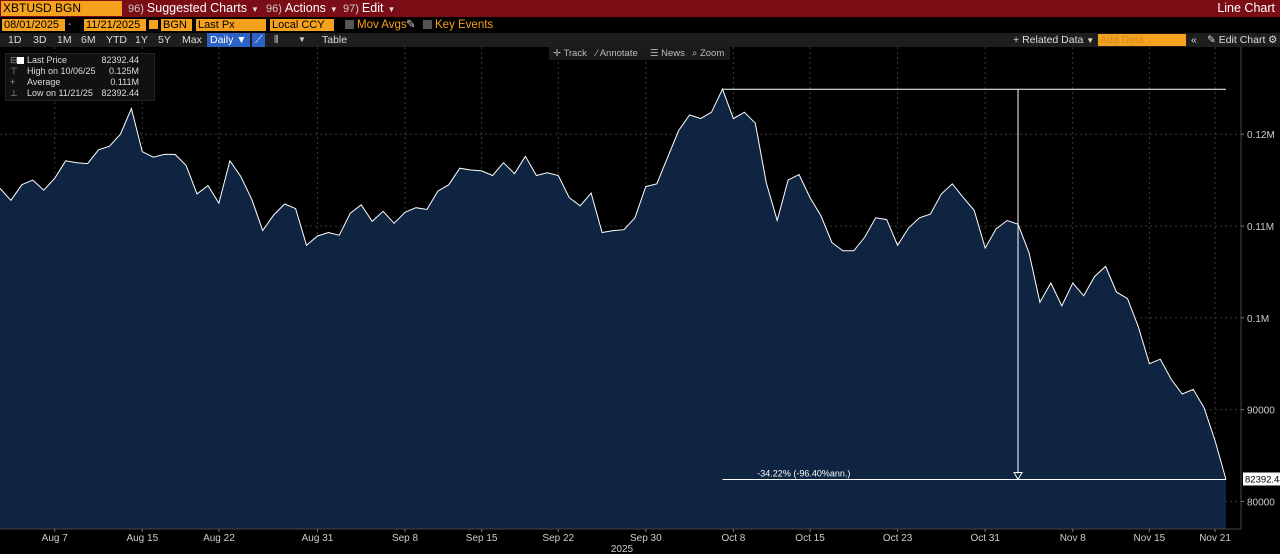 The height and width of the screenshot is (554, 1280). Describe the element at coordinates (276, 40) in the screenshot. I see `candlestick-icon: ⫴` at that location.